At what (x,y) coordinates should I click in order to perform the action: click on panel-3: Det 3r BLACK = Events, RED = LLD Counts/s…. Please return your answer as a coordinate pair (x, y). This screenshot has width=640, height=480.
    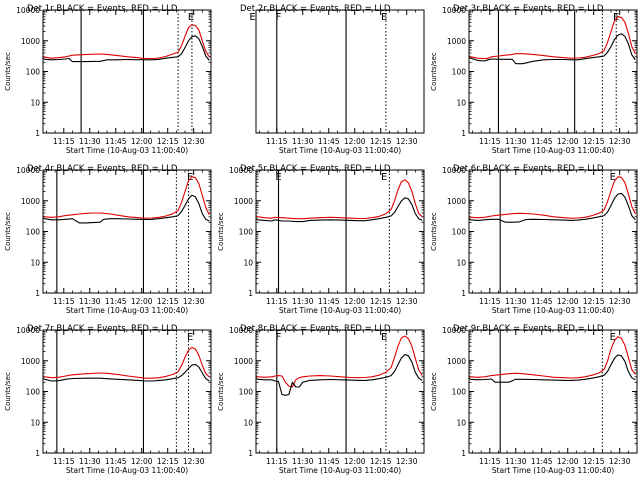
    Looking at the image, I should click on (534, 79).